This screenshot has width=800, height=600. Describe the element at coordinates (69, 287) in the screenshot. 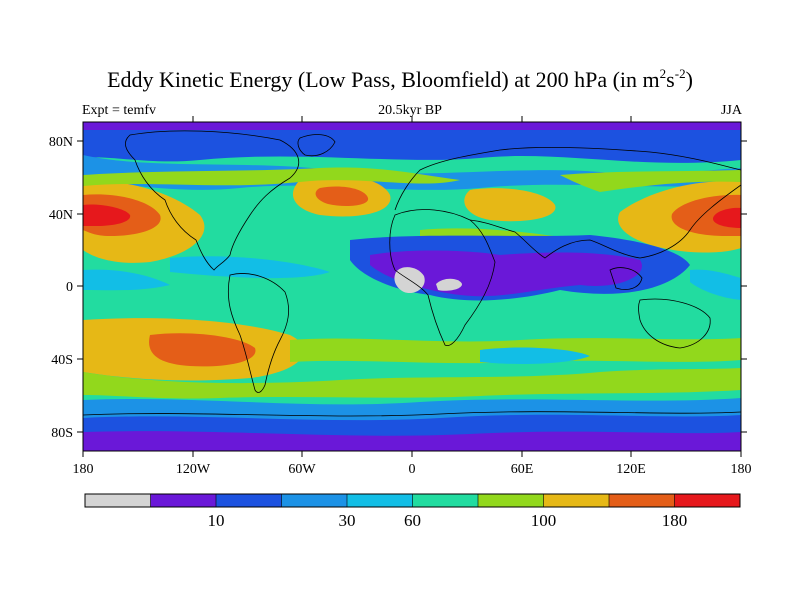

I see `lat-tick-label: 0` at that location.